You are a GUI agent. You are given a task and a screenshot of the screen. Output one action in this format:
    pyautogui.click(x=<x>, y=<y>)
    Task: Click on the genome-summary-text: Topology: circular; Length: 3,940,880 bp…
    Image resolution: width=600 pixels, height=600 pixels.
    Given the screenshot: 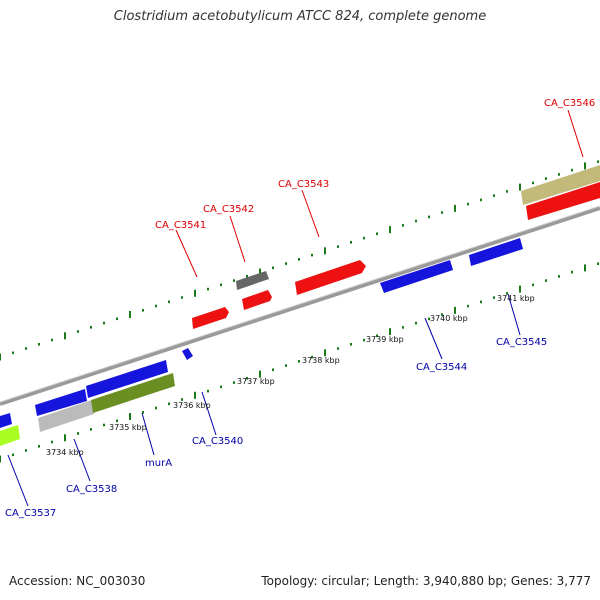 What is the action you would take?
    pyautogui.click(x=426, y=581)
    